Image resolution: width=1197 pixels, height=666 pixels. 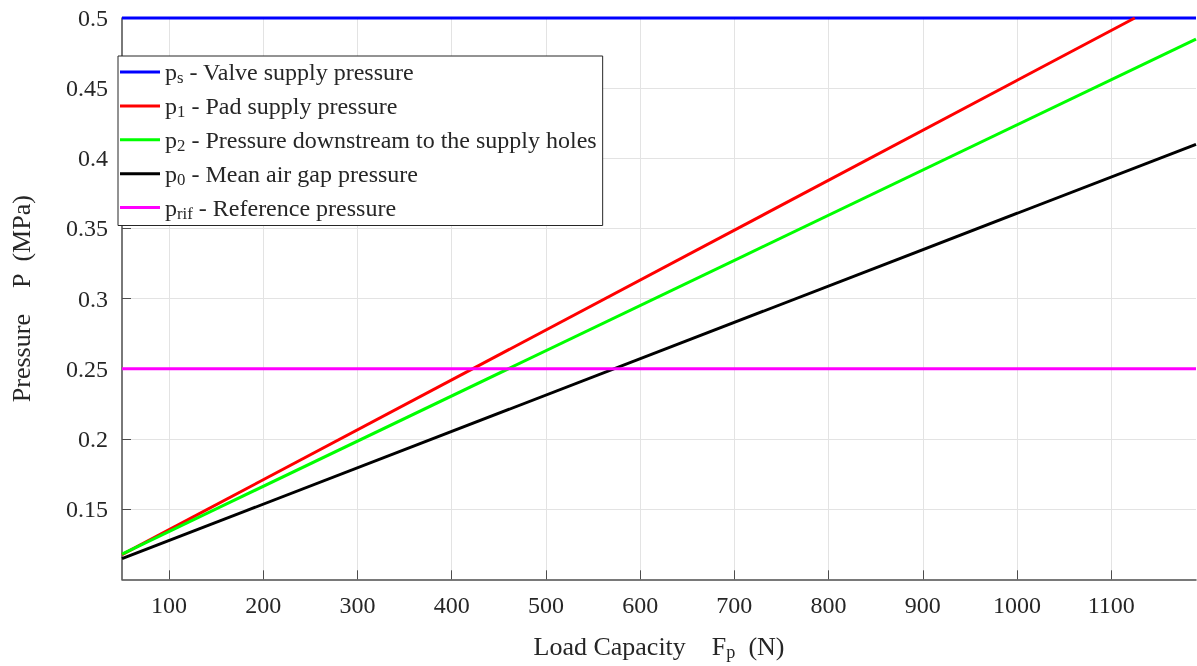 I want to click on y-axis-title: Pressure P (MPa), so click(x=21, y=299).